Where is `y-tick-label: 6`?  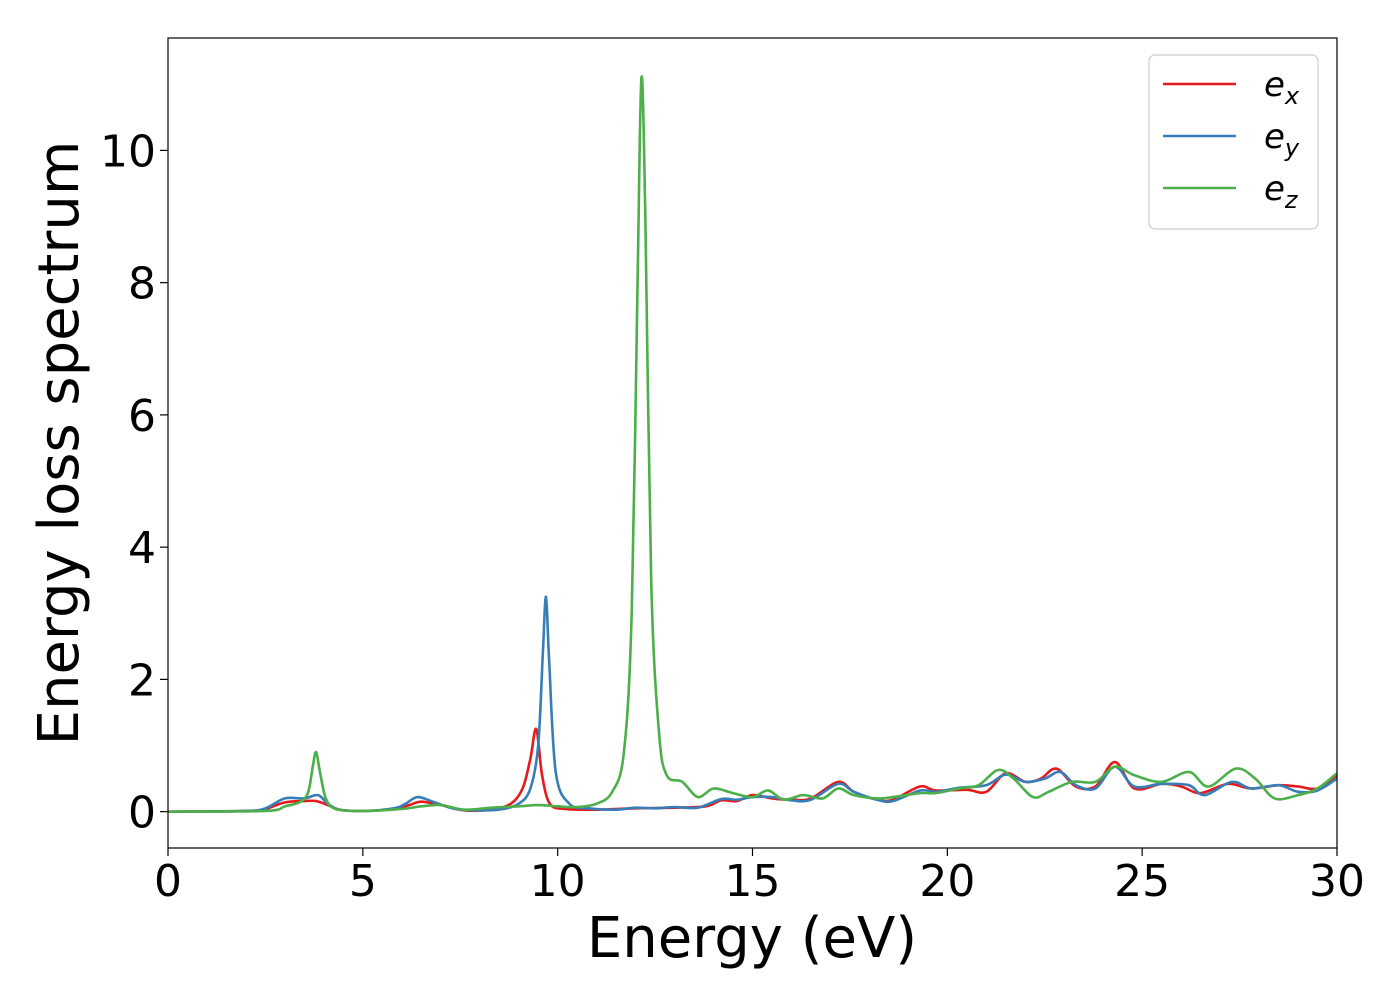
y-tick-label: 6 is located at coordinates (142, 416).